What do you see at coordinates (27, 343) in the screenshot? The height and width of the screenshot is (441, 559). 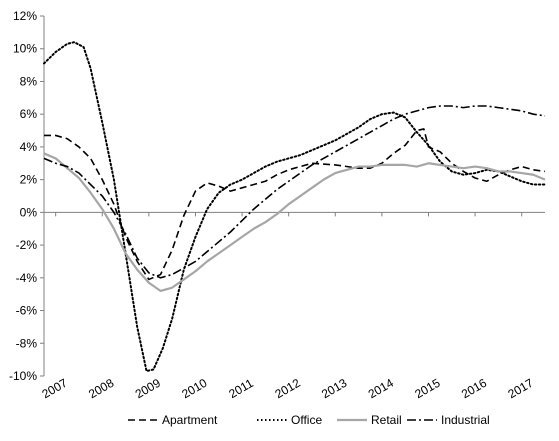 I see `y-tick-label: -8%` at bounding box center [27, 343].